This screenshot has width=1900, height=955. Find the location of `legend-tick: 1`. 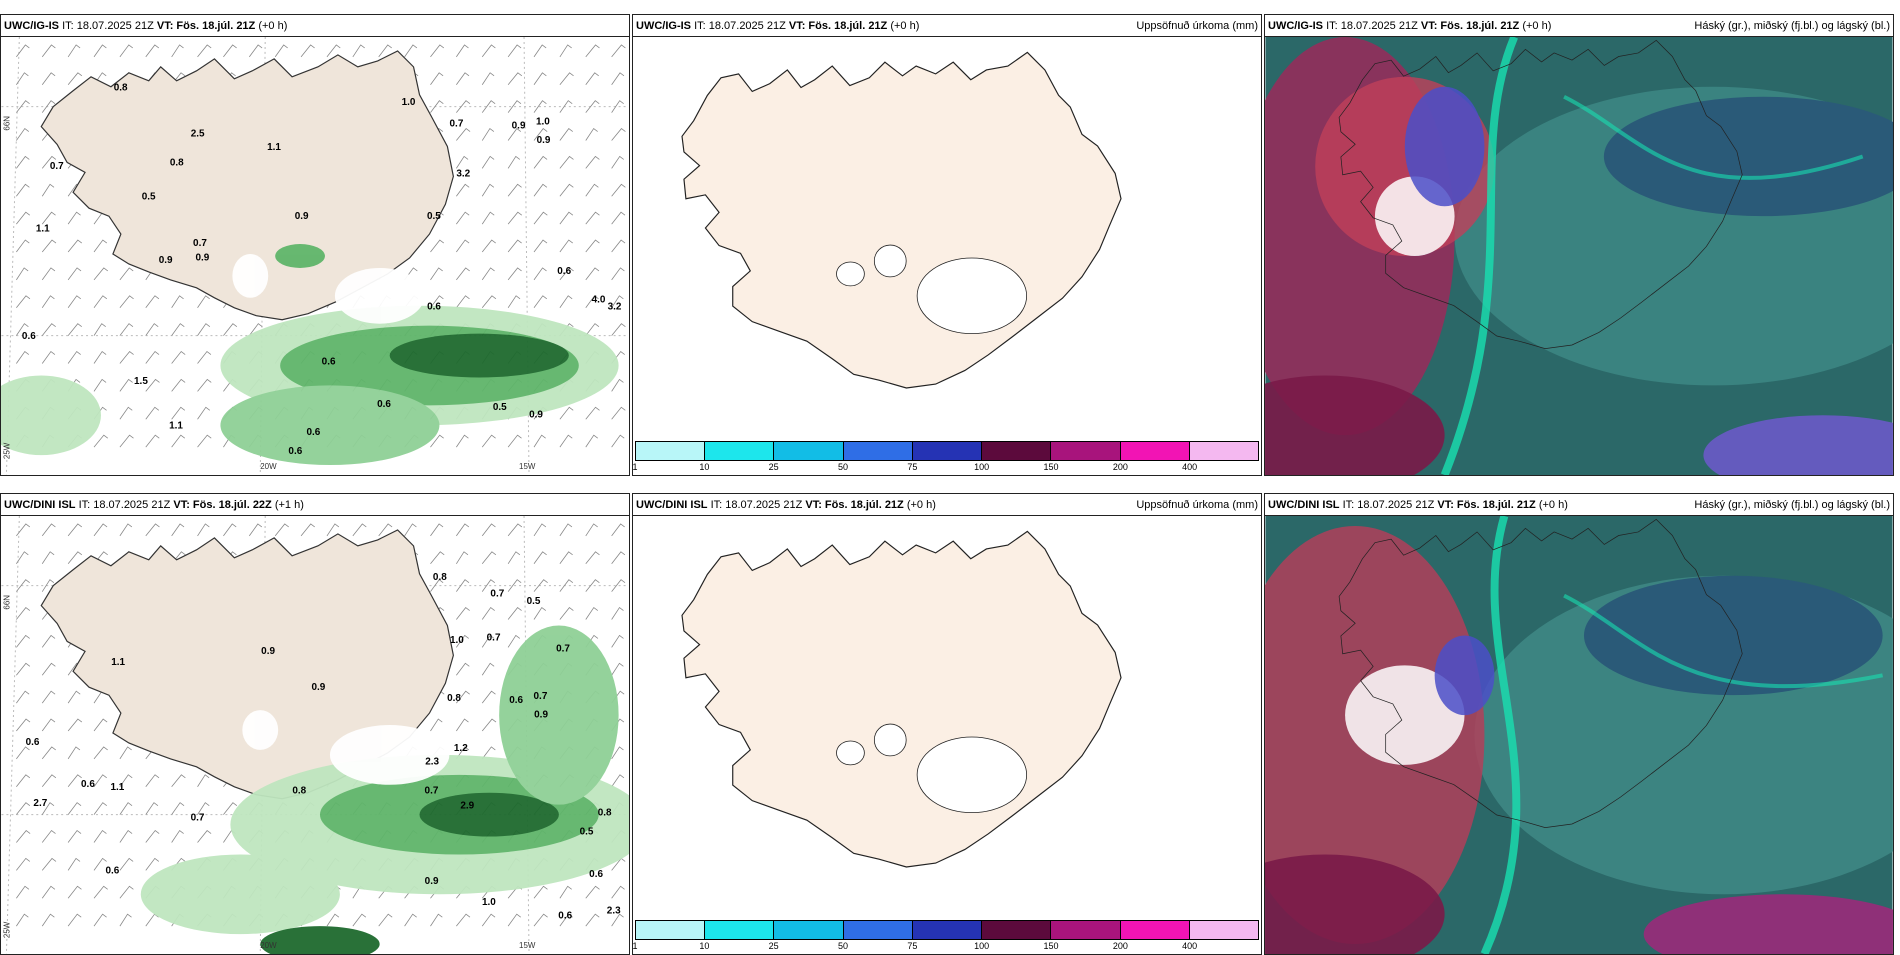

legend-tick: 1 is located at coordinates (635, 467).